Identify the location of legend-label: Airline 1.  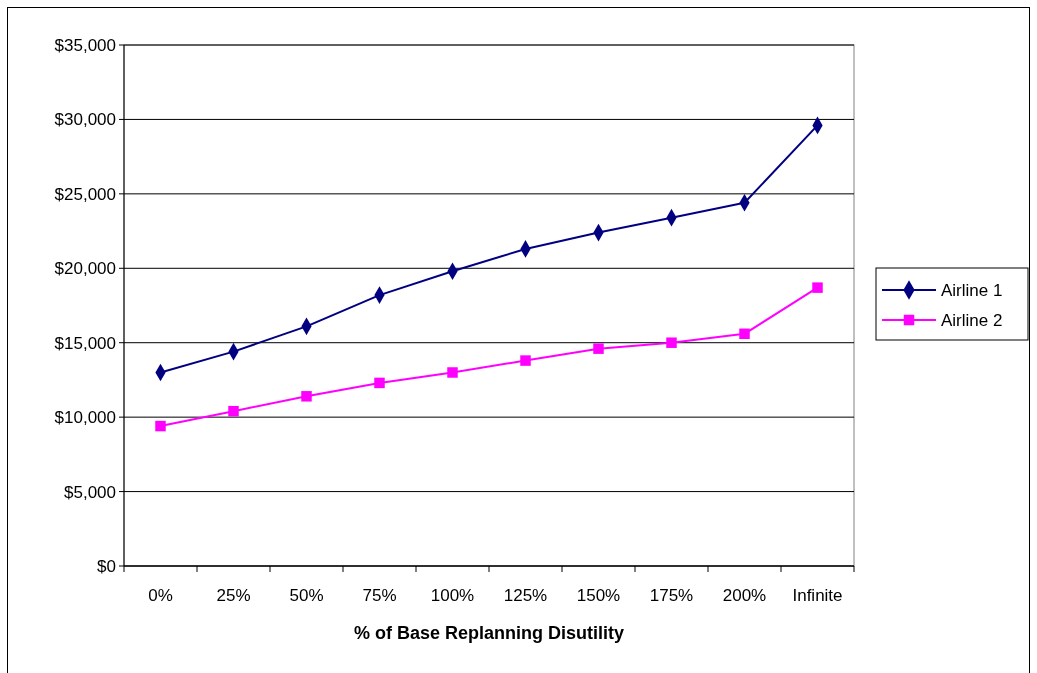
(972, 290).